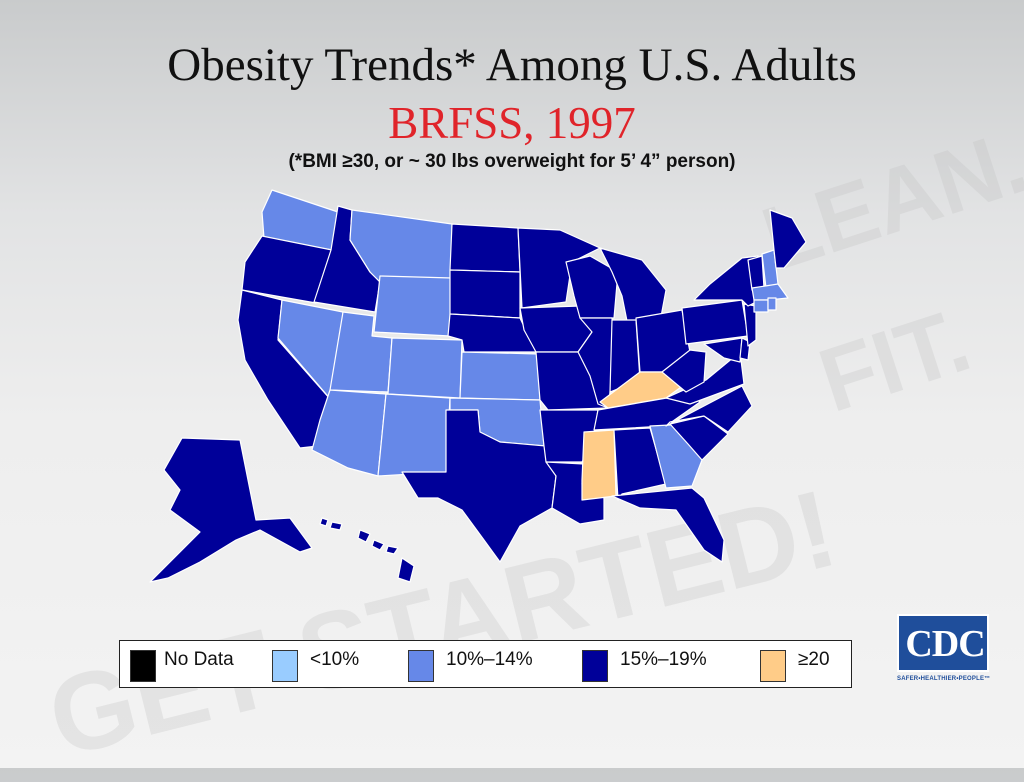  I want to click on state-ri, so click(772, 304).